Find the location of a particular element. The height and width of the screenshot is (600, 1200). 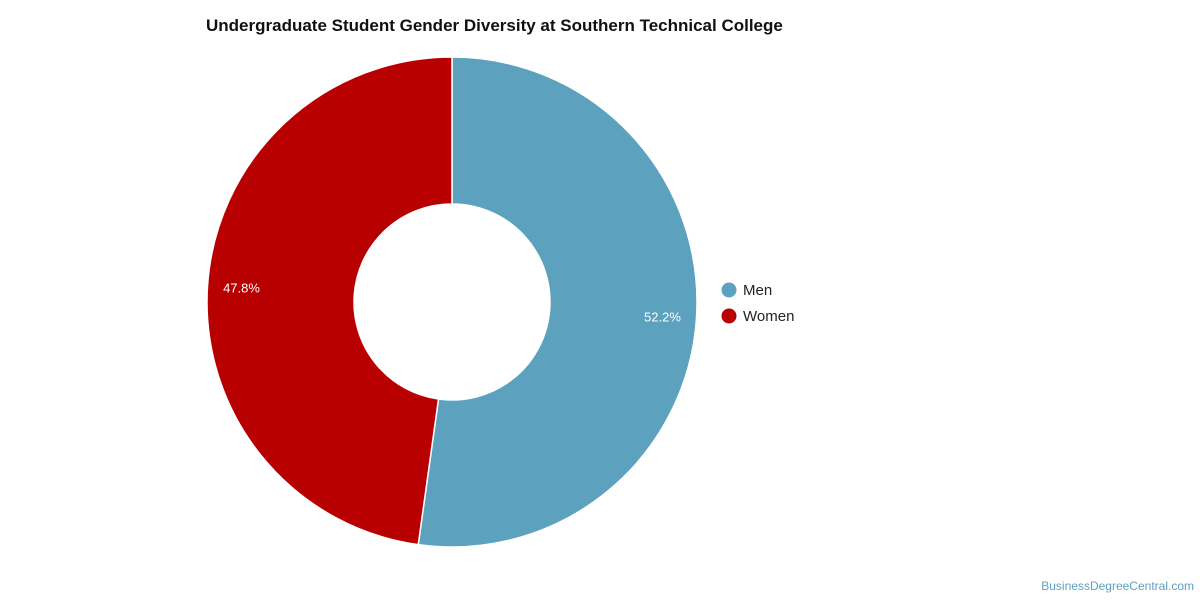

legend-entry-women: Women is located at coordinates (768, 316).